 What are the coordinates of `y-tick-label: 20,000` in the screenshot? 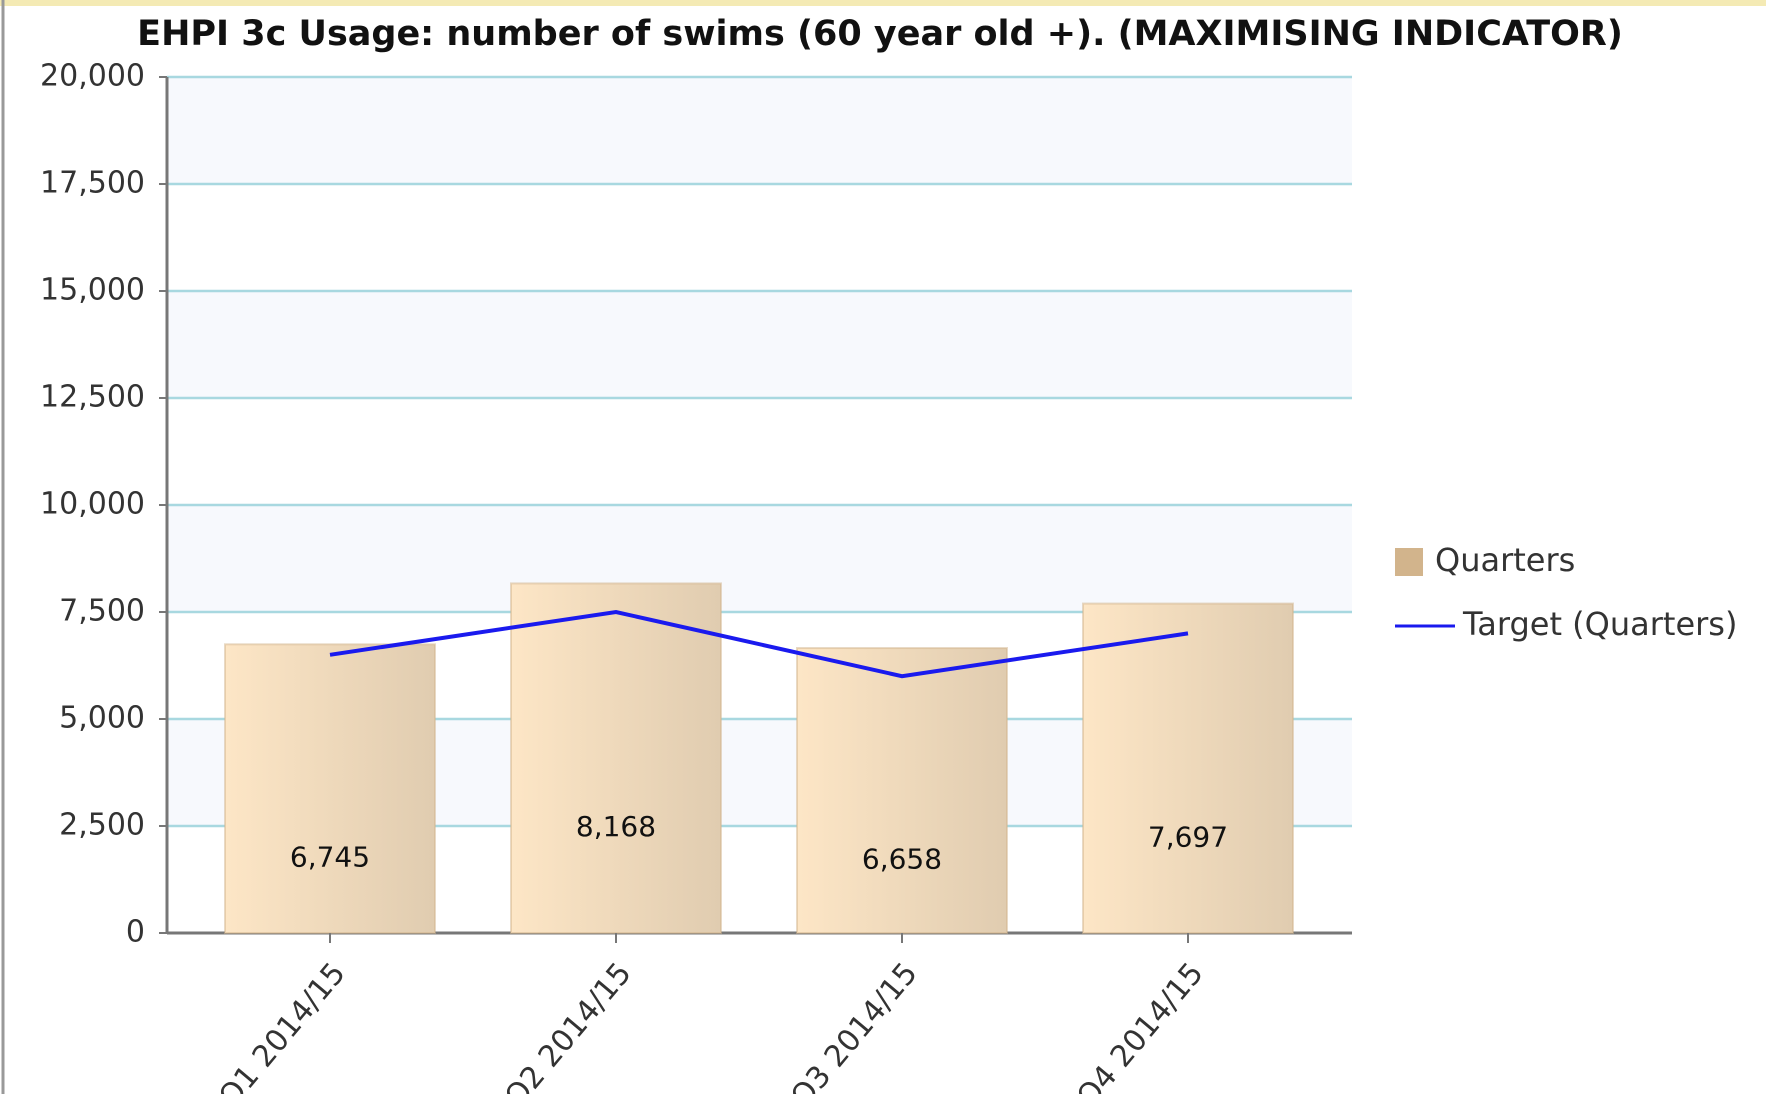 It's located at (92, 76).